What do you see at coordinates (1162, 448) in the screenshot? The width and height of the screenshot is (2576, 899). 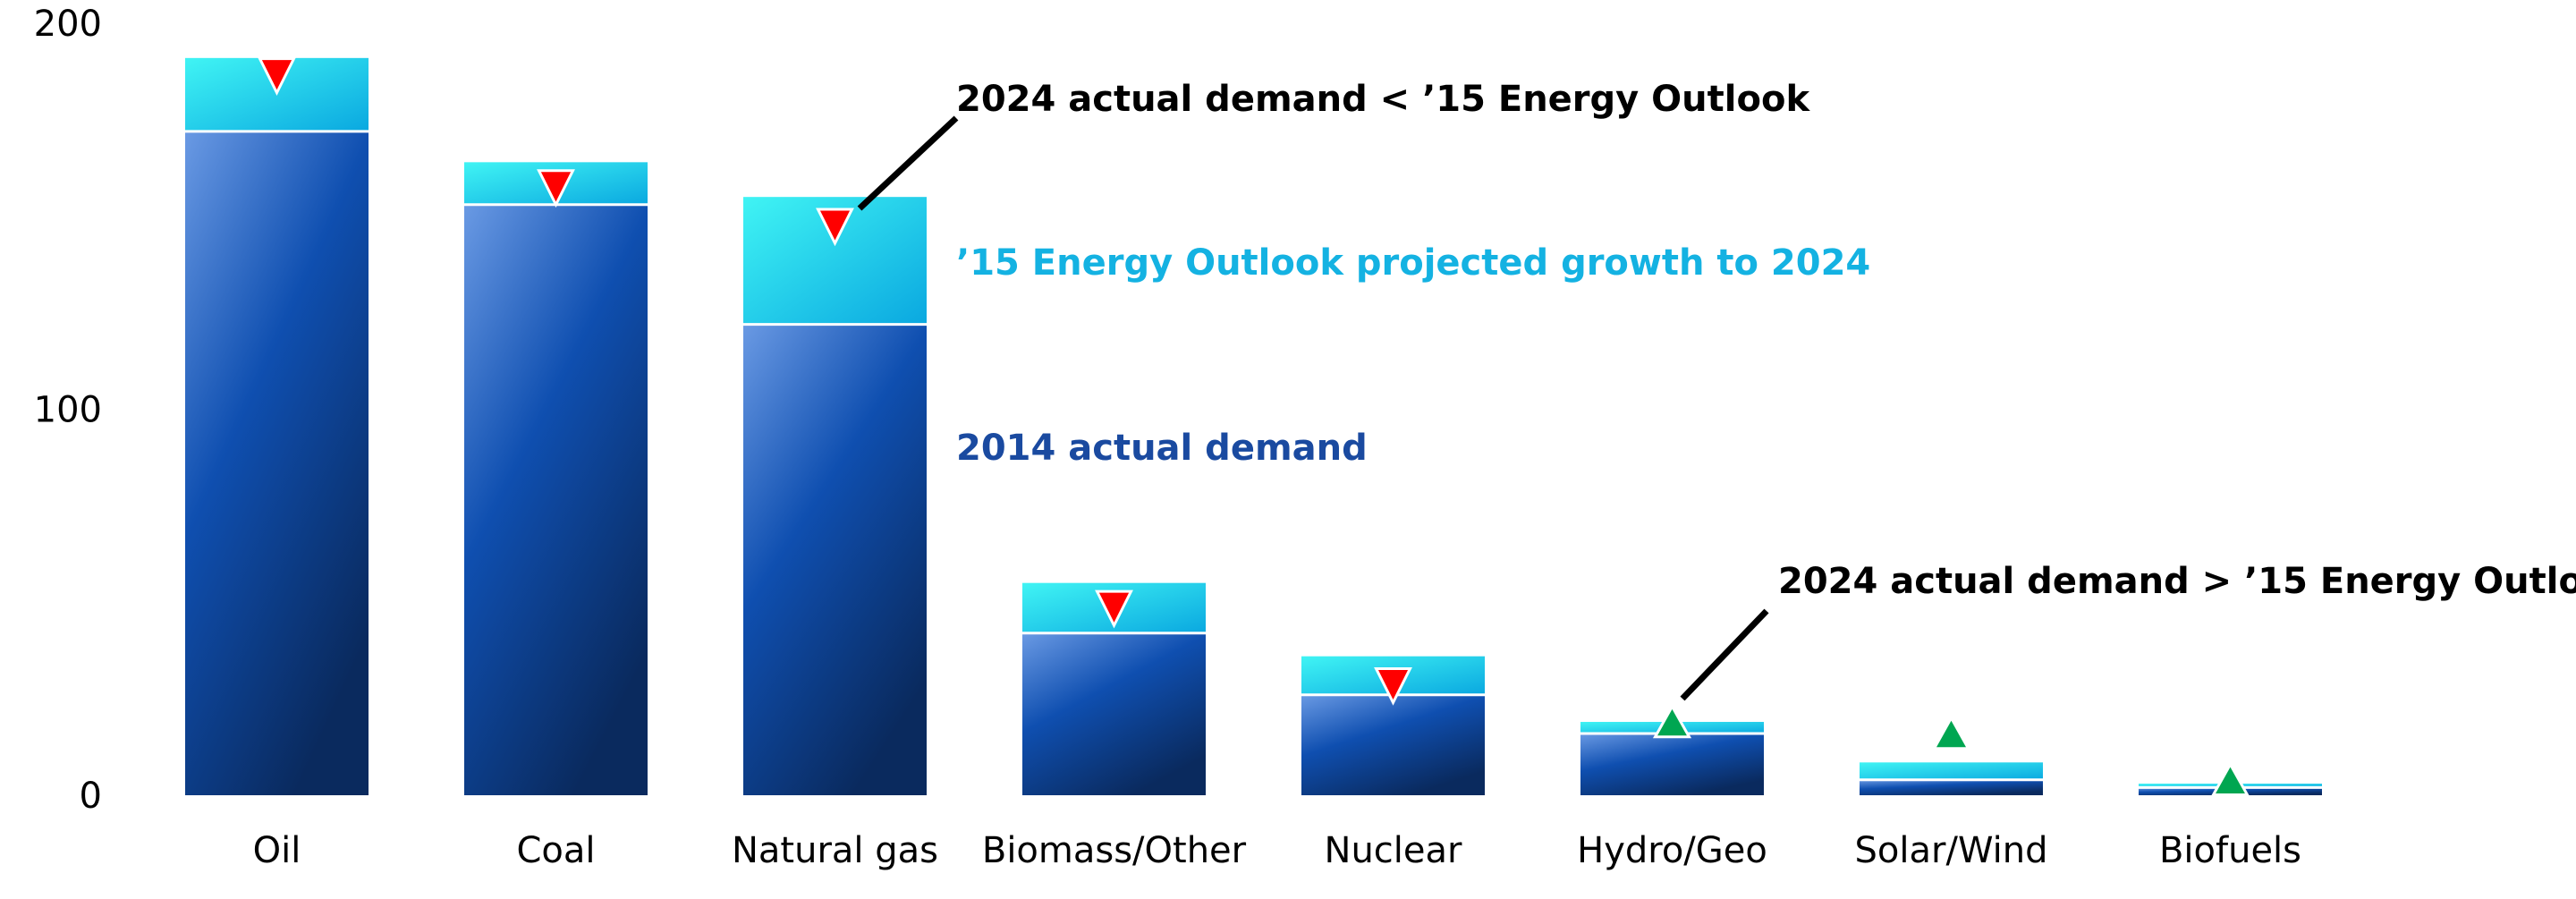 I see `annotation-base-label: 2014 actual demand` at bounding box center [1162, 448].